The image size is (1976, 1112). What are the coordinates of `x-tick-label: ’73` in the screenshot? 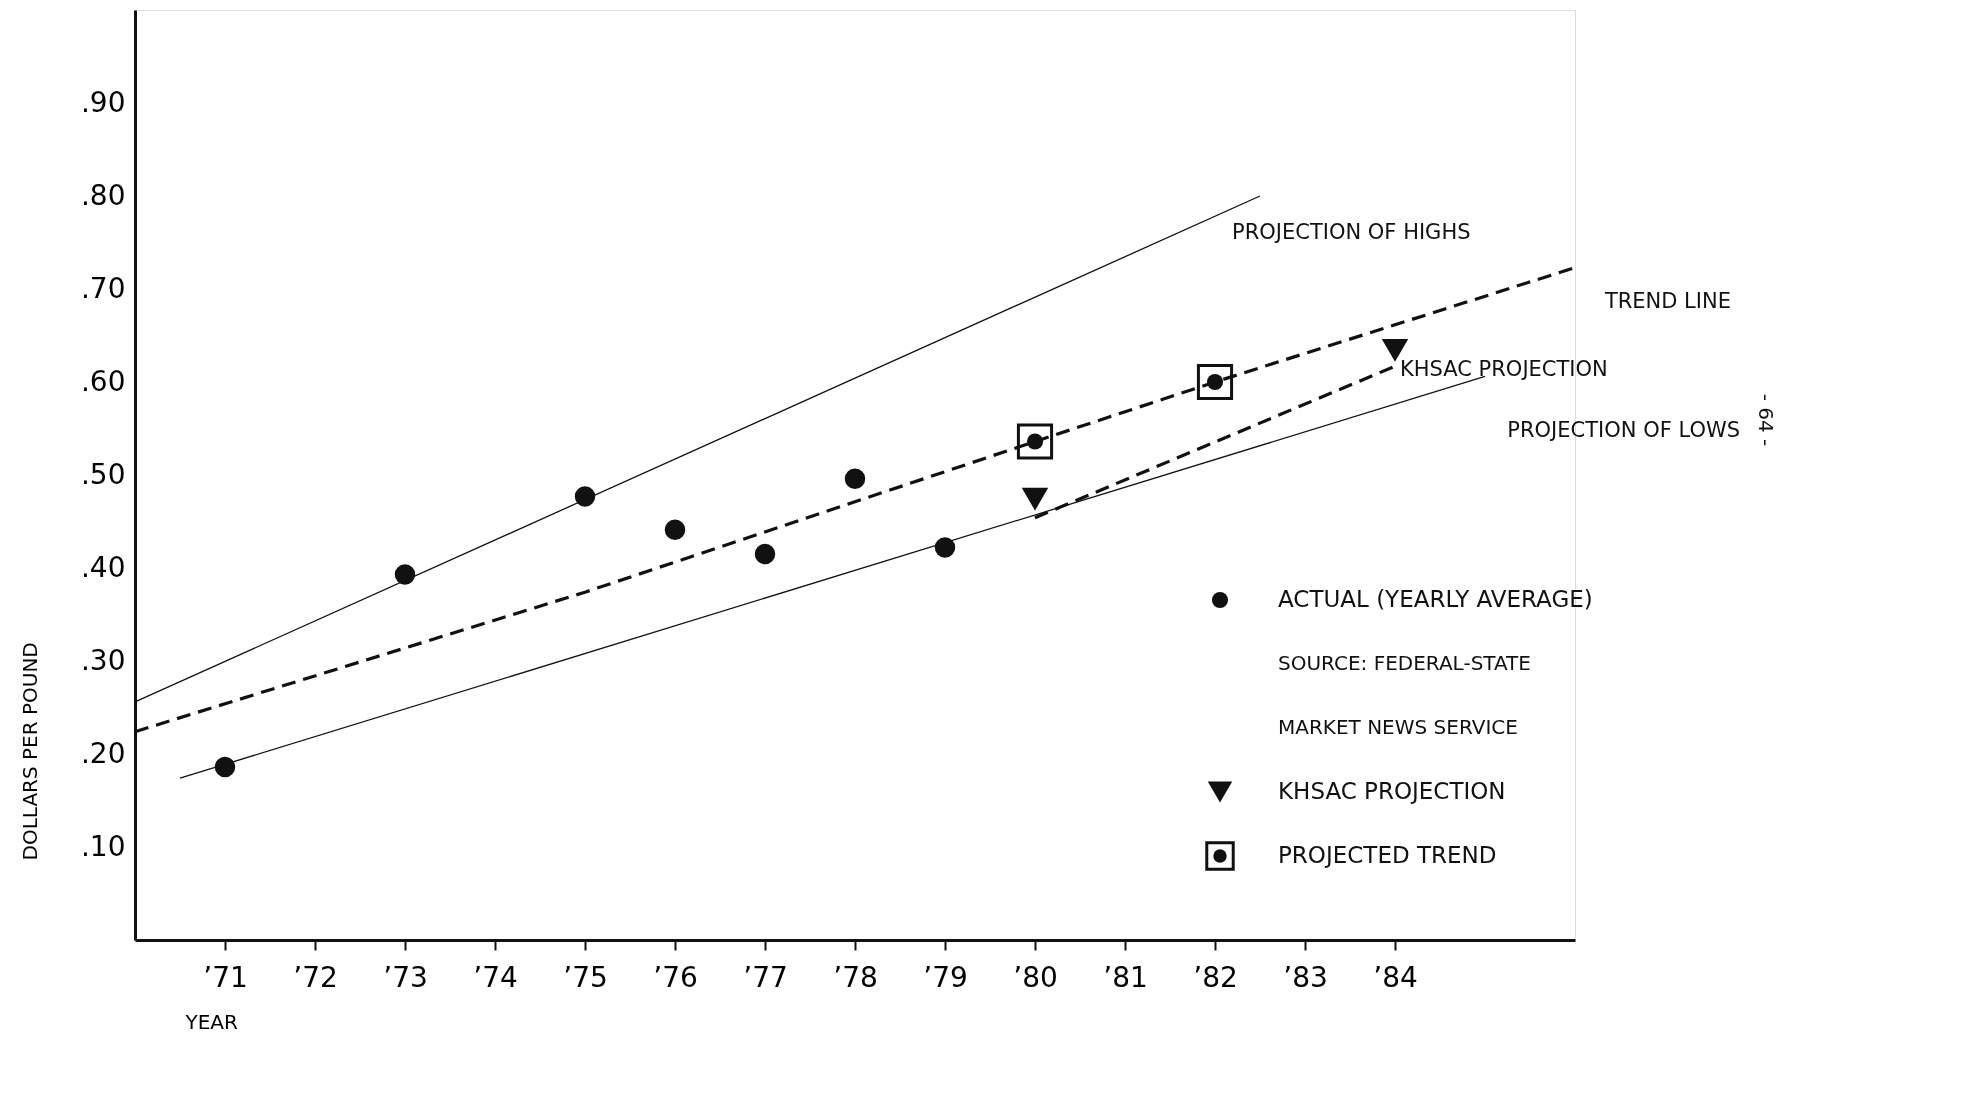 It's located at (405, 977).